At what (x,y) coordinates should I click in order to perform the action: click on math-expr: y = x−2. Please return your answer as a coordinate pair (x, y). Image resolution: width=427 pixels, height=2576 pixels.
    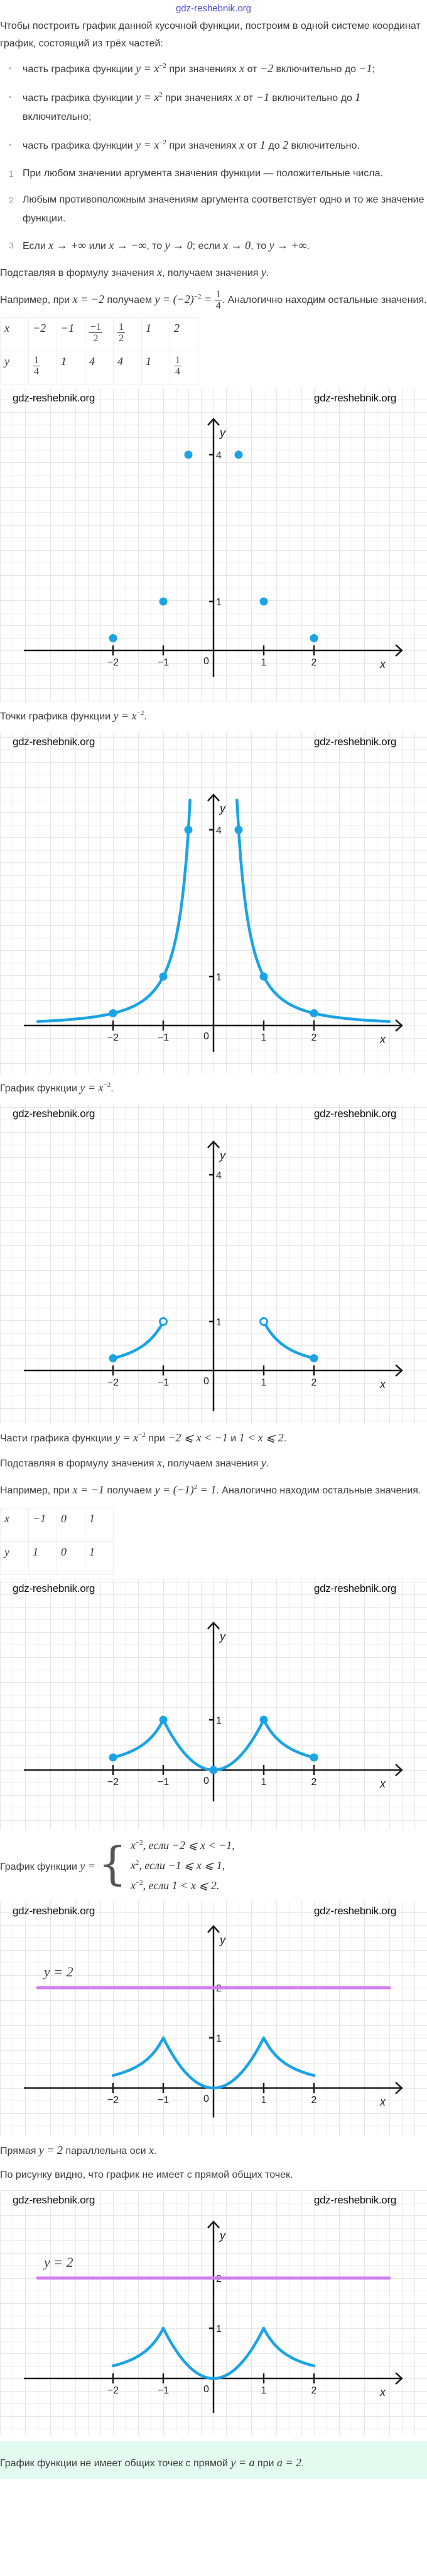
    Looking at the image, I should click on (95, 1087).